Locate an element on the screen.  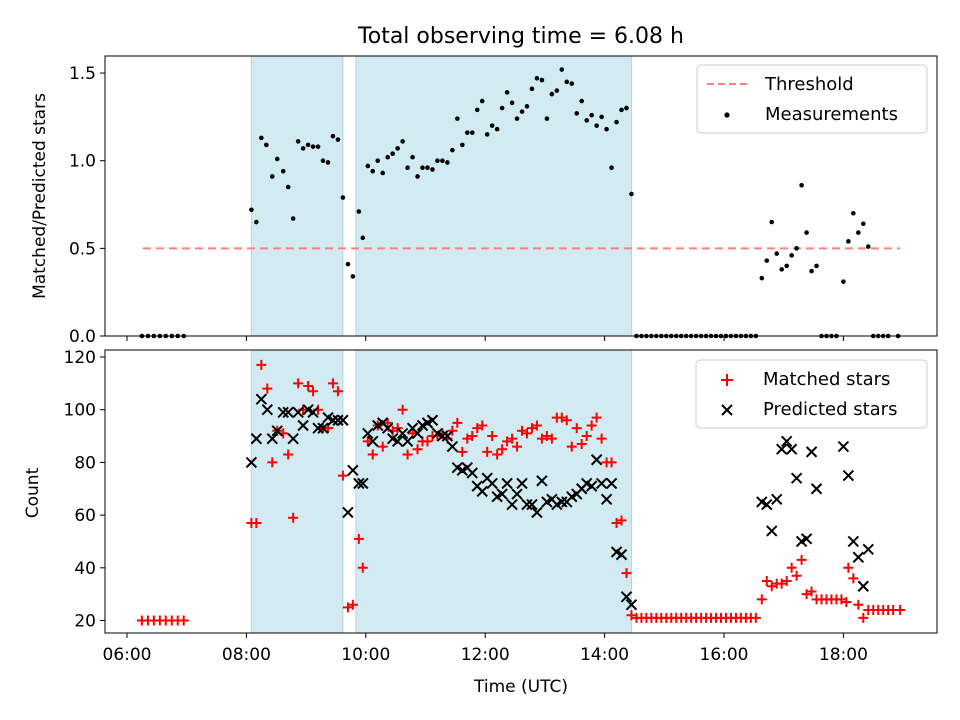
legend-threshold-label: Threshold is located at coordinates (809, 84).